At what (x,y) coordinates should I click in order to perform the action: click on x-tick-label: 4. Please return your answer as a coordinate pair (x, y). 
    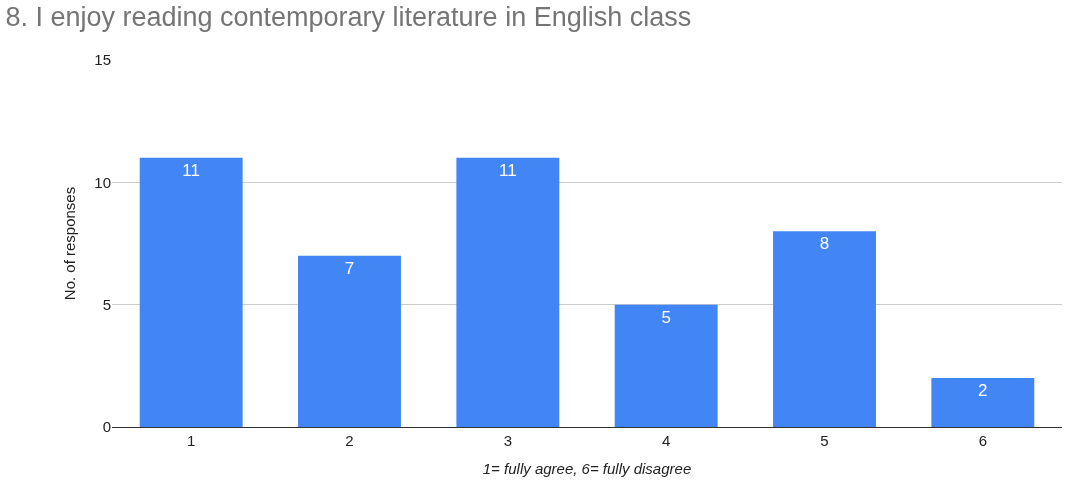
    Looking at the image, I should click on (666, 440).